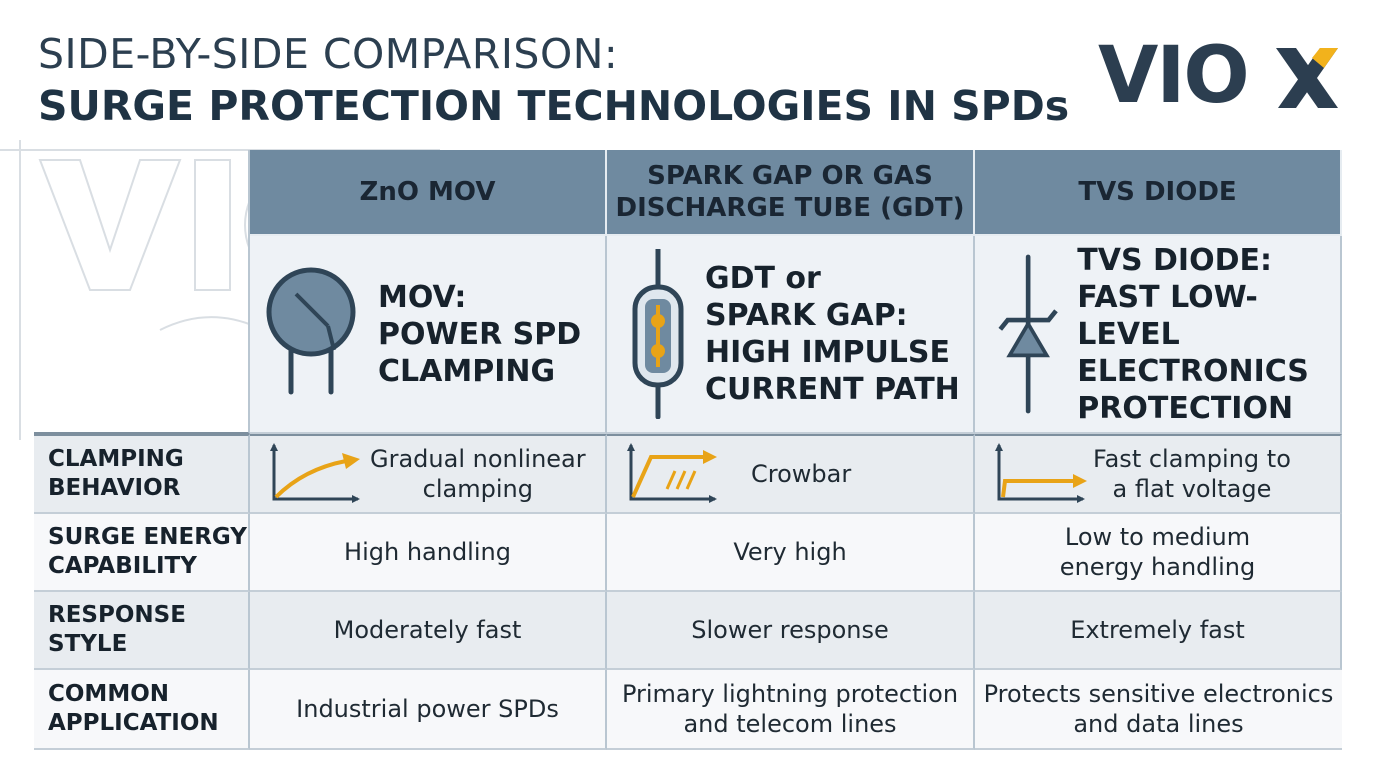 The height and width of the screenshot is (768, 1376). Describe the element at coordinates (311, 331) in the screenshot. I see `mov-varistor-icon` at that location.